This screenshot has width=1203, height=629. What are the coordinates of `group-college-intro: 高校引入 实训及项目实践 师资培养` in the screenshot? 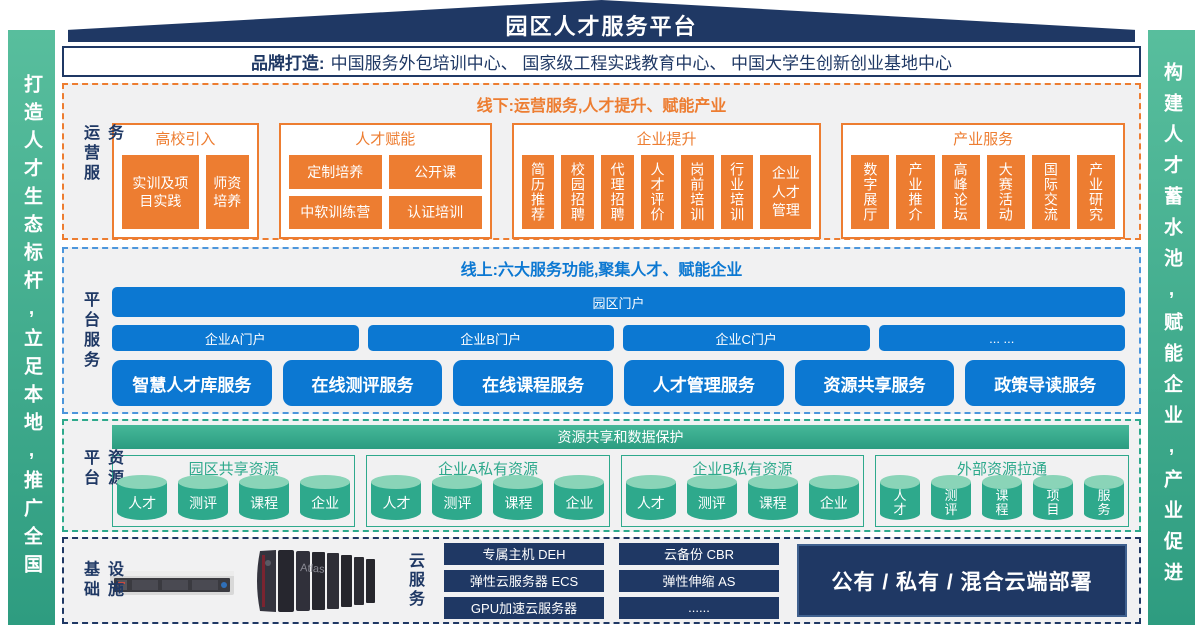 It's located at (185, 181).